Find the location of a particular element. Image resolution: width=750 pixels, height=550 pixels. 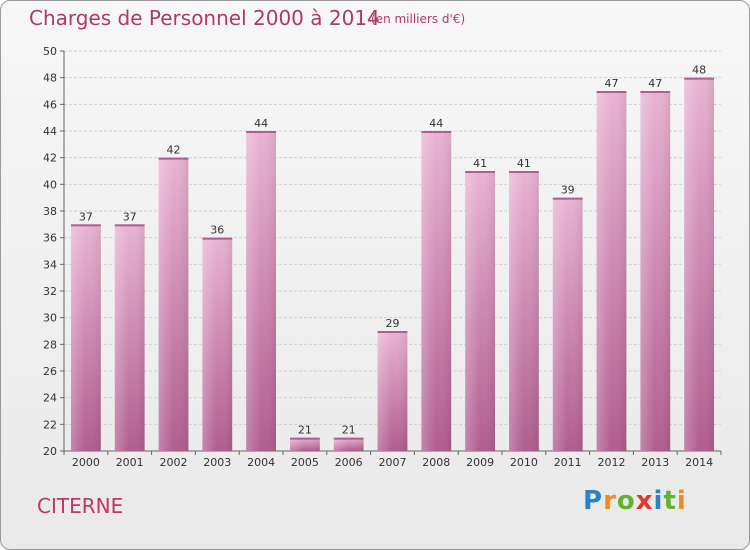

y-tick-label: 28 is located at coordinates (50, 344).